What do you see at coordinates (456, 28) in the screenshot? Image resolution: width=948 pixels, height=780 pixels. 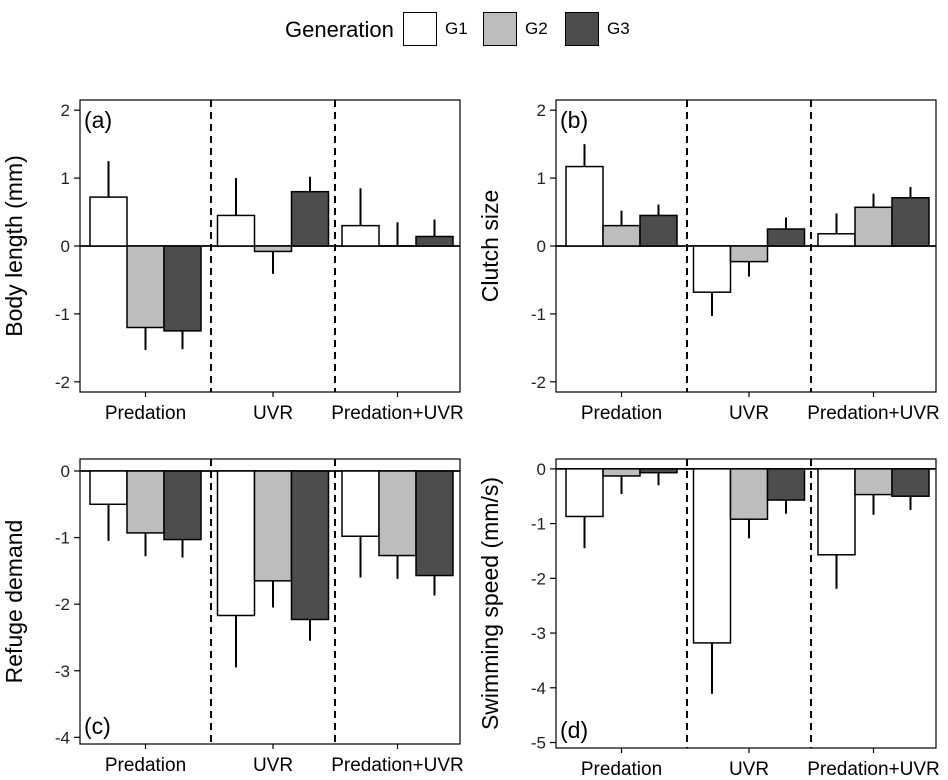 I see `legend-label-g1: G1` at bounding box center [456, 28].